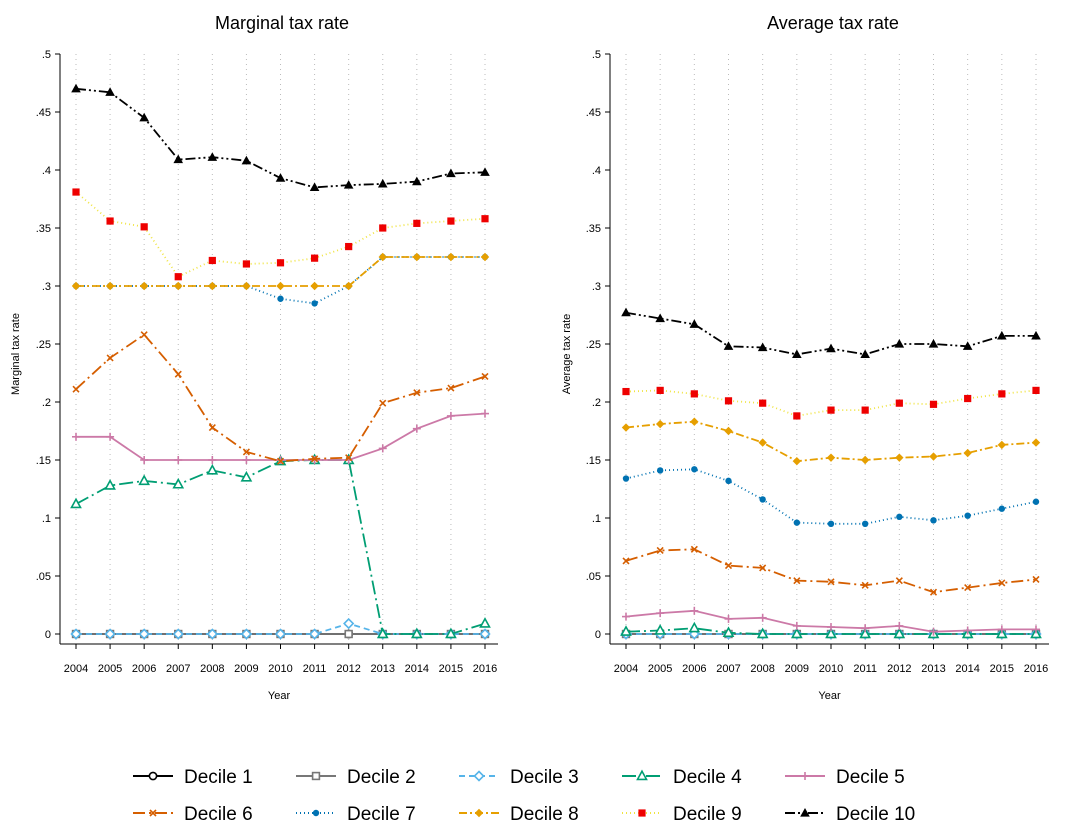 This screenshot has width=1065, height=838. What do you see at coordinates (144, 669) in the screenshot?
I see `x-tick-label: 2006` at bounding box center [144, 669].